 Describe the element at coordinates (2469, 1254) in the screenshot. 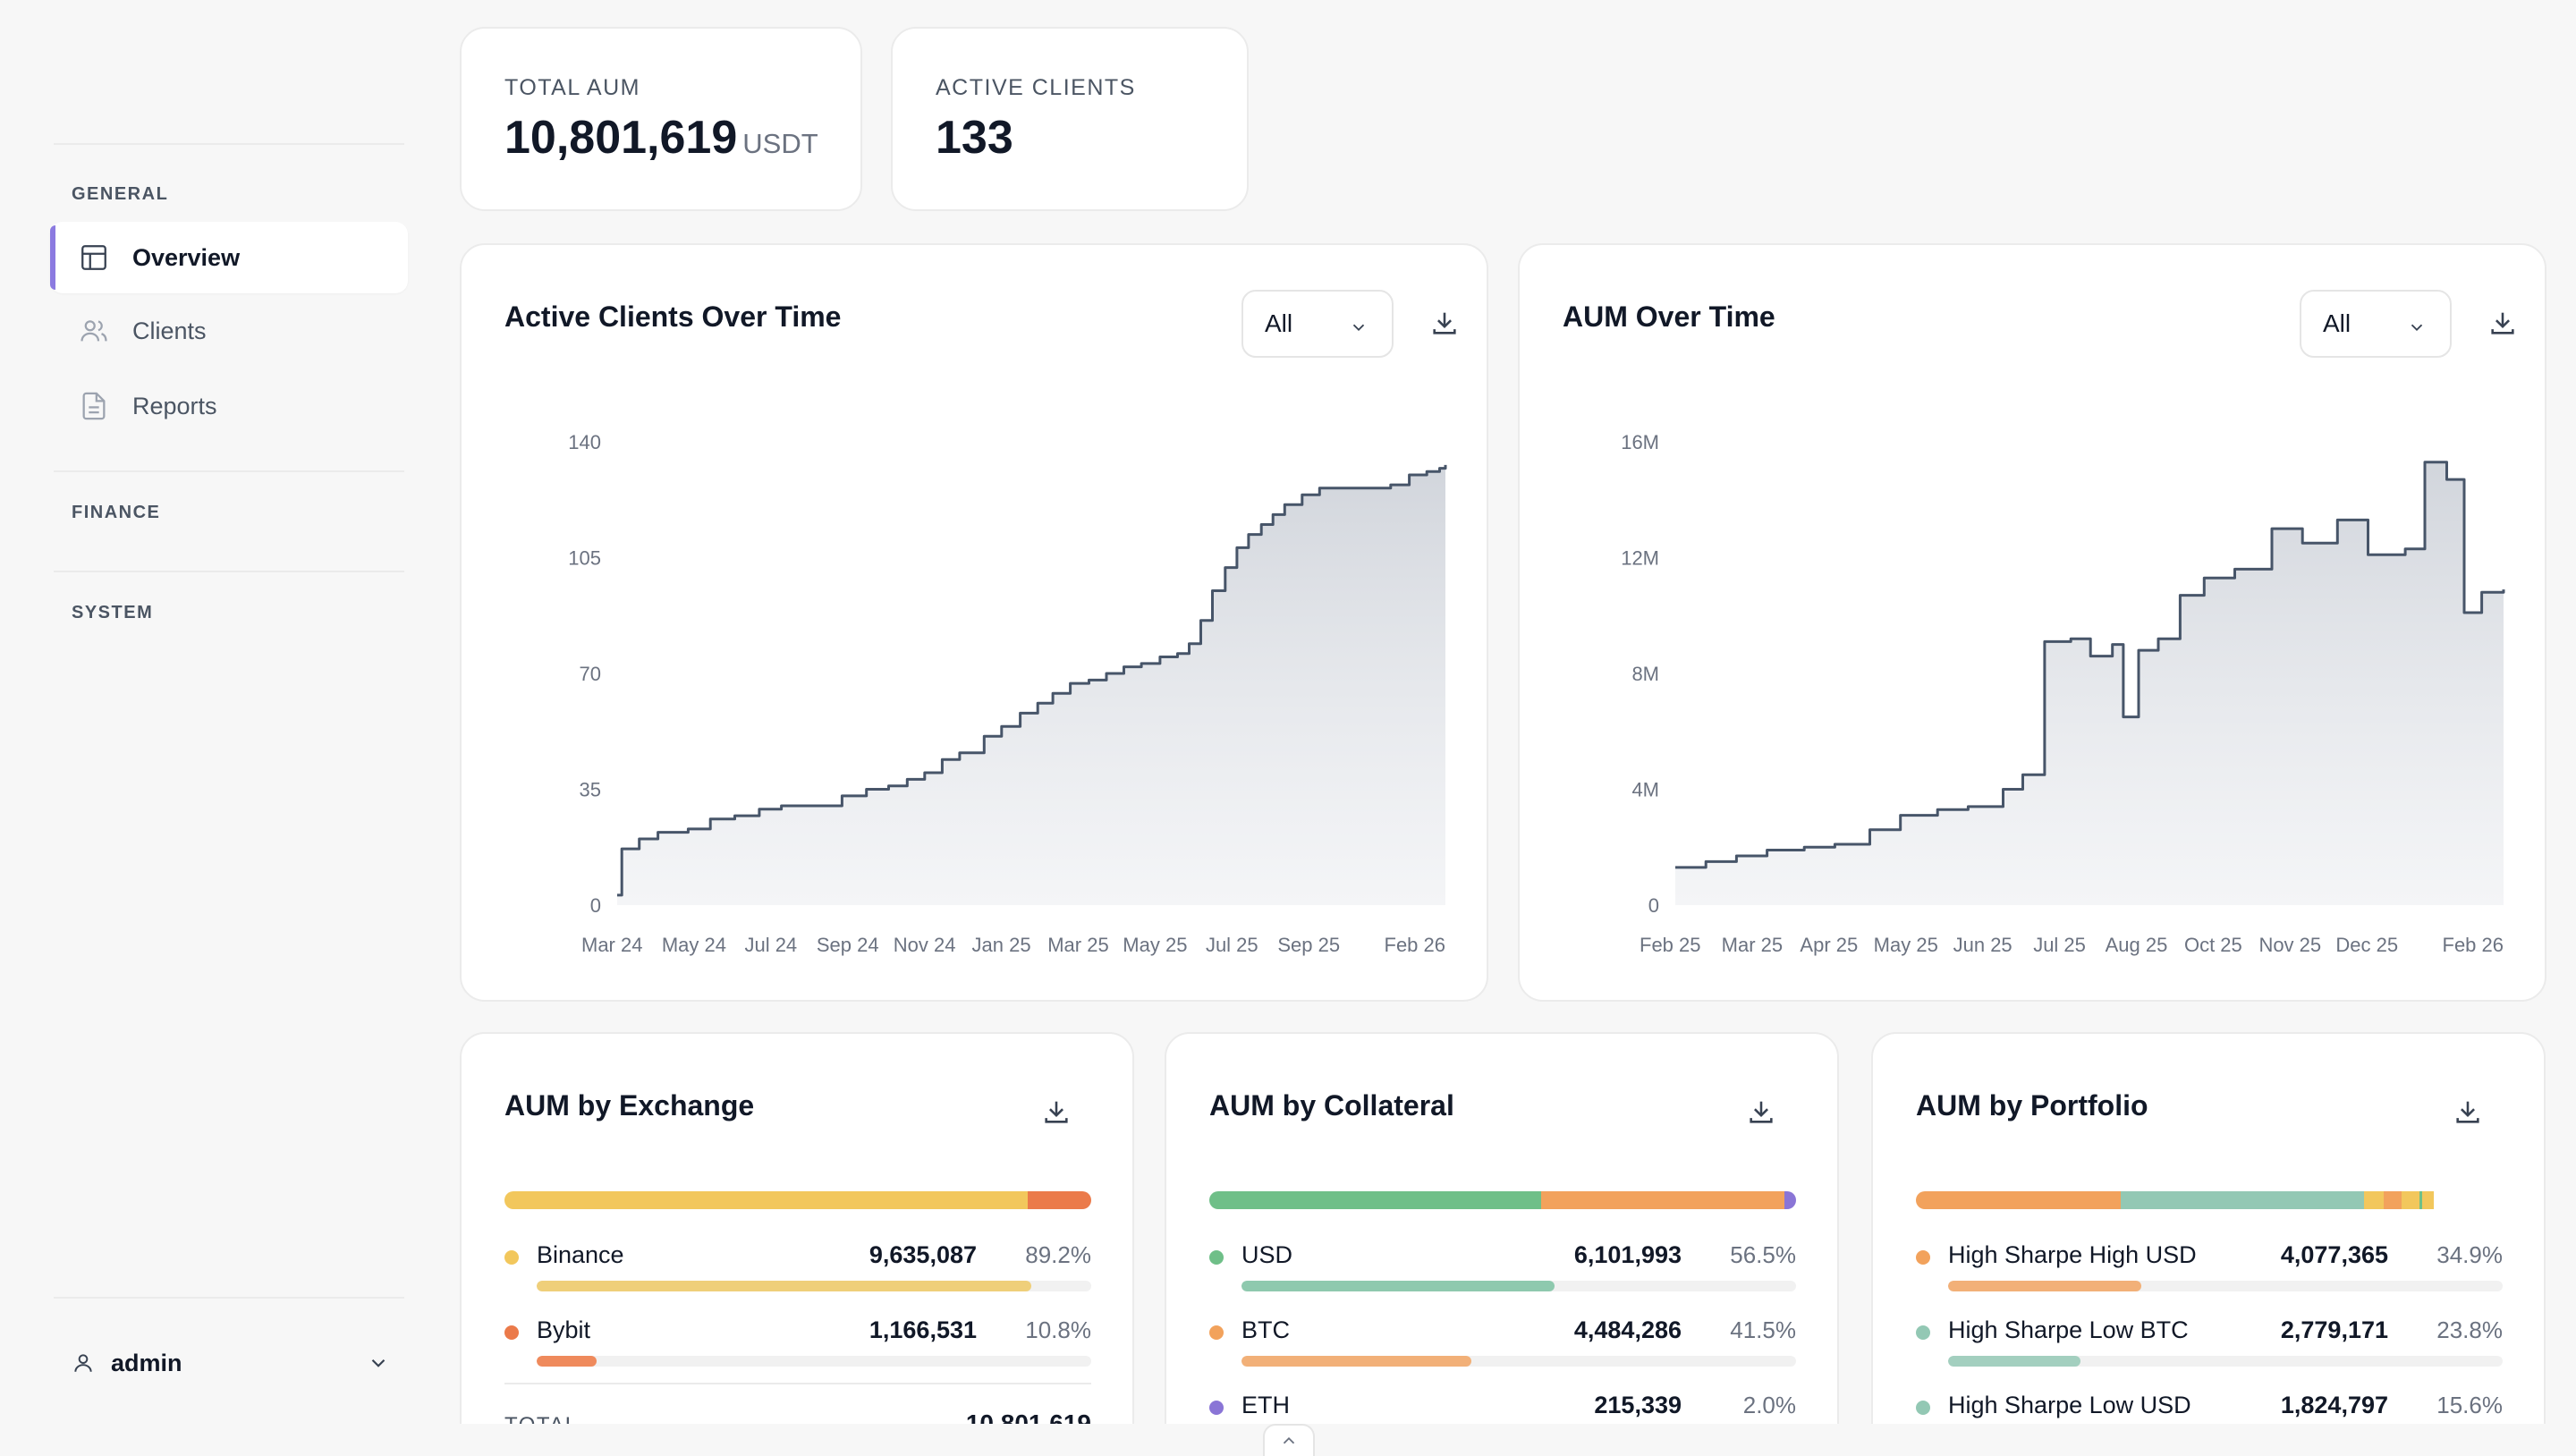

I see `row-percent: 34.9%` at that location.